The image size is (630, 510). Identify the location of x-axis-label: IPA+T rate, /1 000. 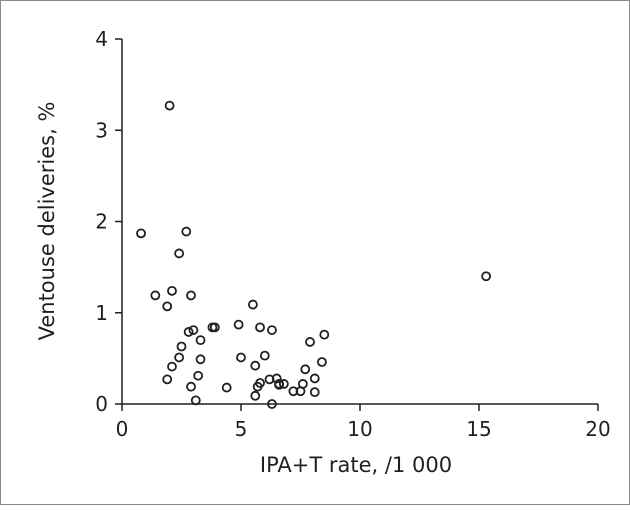
(356, 465).